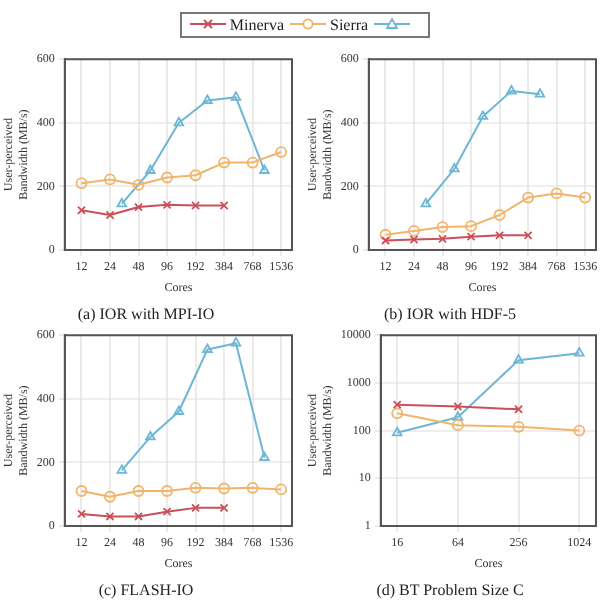  I want to click on text: (c) FLASH-IO, so click(146, 589).